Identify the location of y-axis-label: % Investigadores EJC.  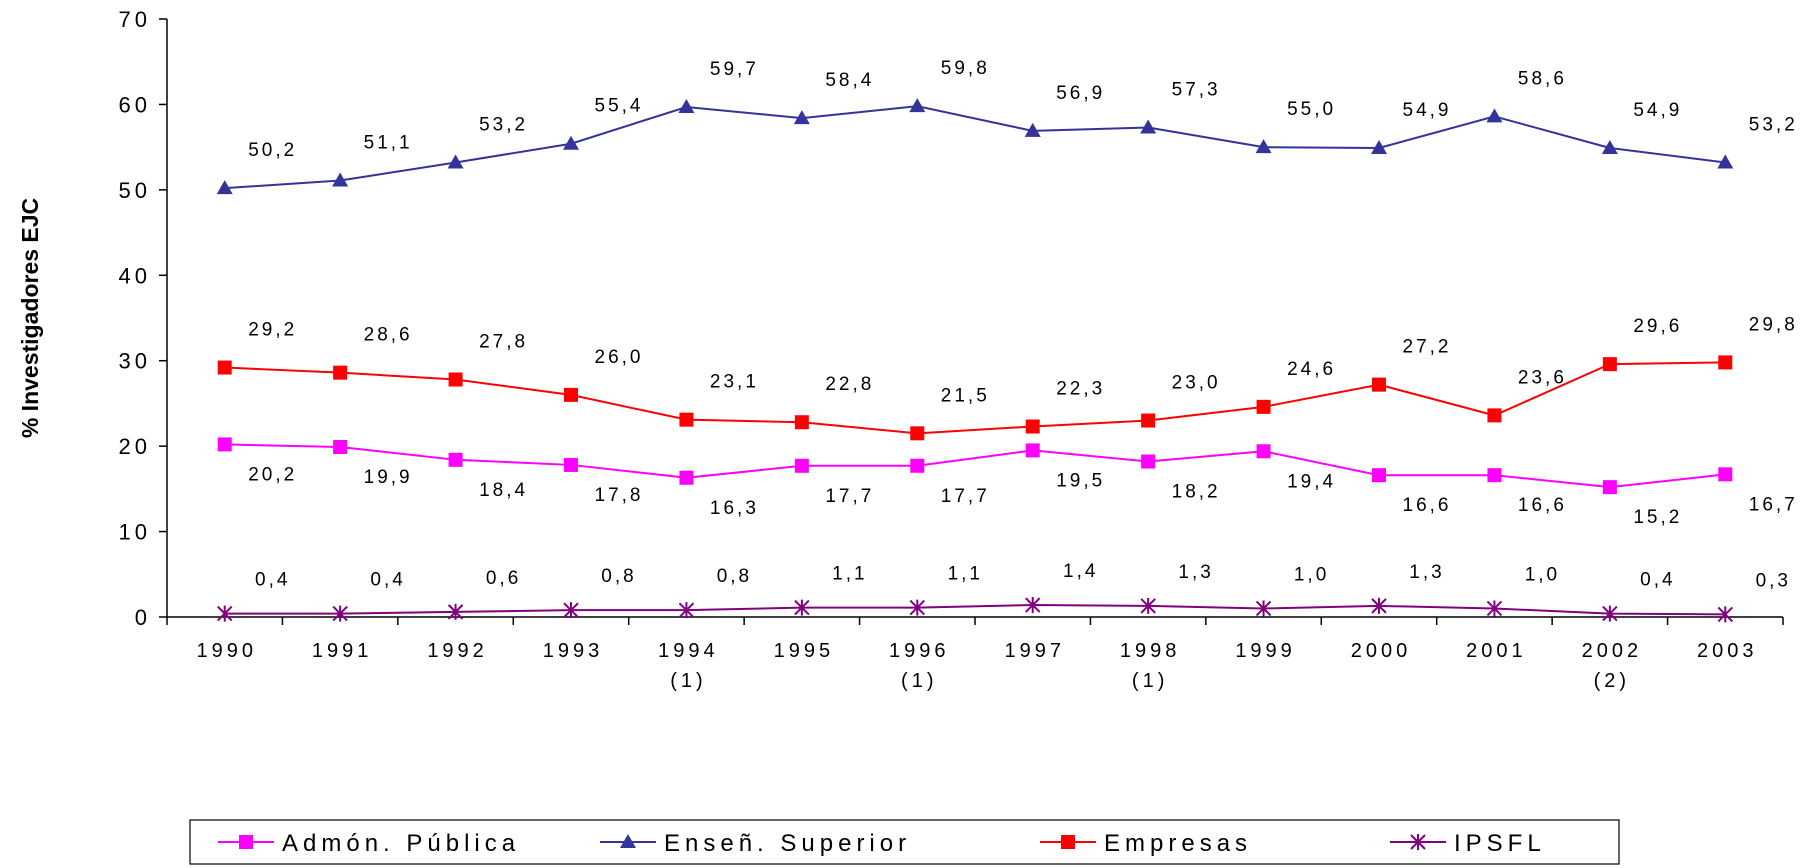
(30, 318).